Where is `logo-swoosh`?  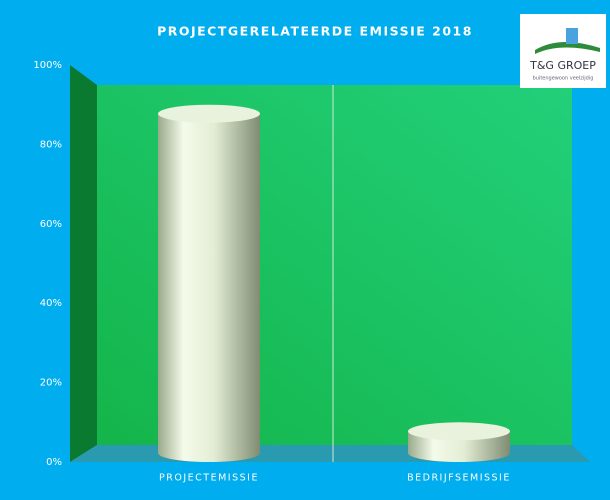
logo-swoosh is located at coordinates (567, 47).